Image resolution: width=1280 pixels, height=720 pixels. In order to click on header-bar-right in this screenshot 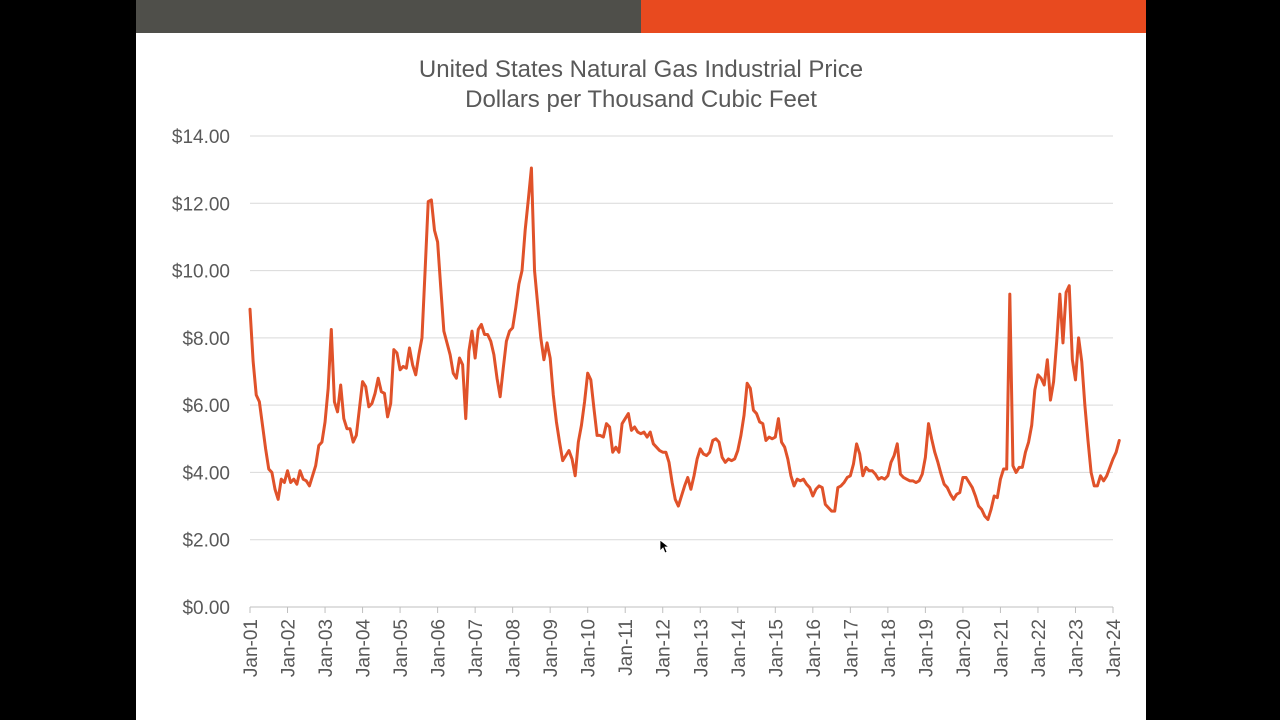, I will do `click(893, 16)`.